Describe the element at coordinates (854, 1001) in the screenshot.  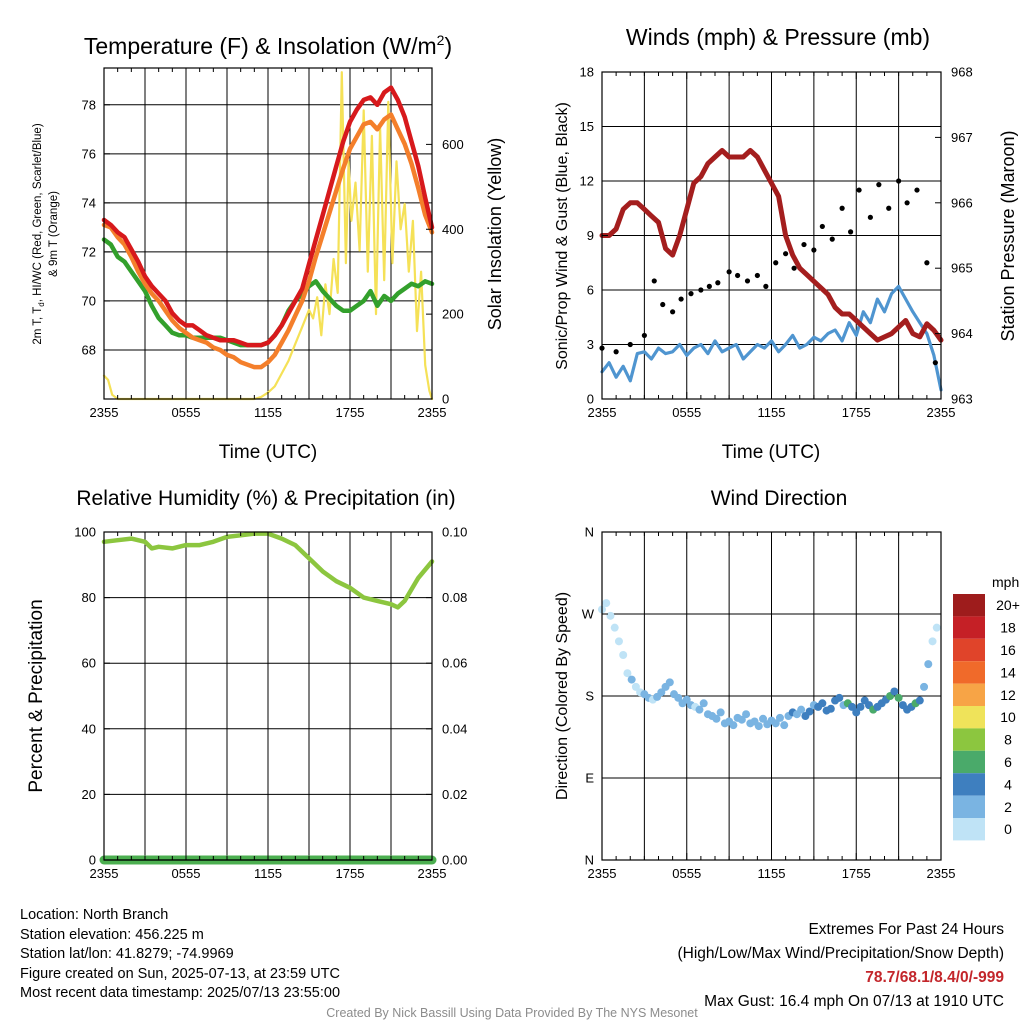
I see `max-gust-text: Max Gust: 16.4 mph On 07/13 at 1910 UTC` at that location.